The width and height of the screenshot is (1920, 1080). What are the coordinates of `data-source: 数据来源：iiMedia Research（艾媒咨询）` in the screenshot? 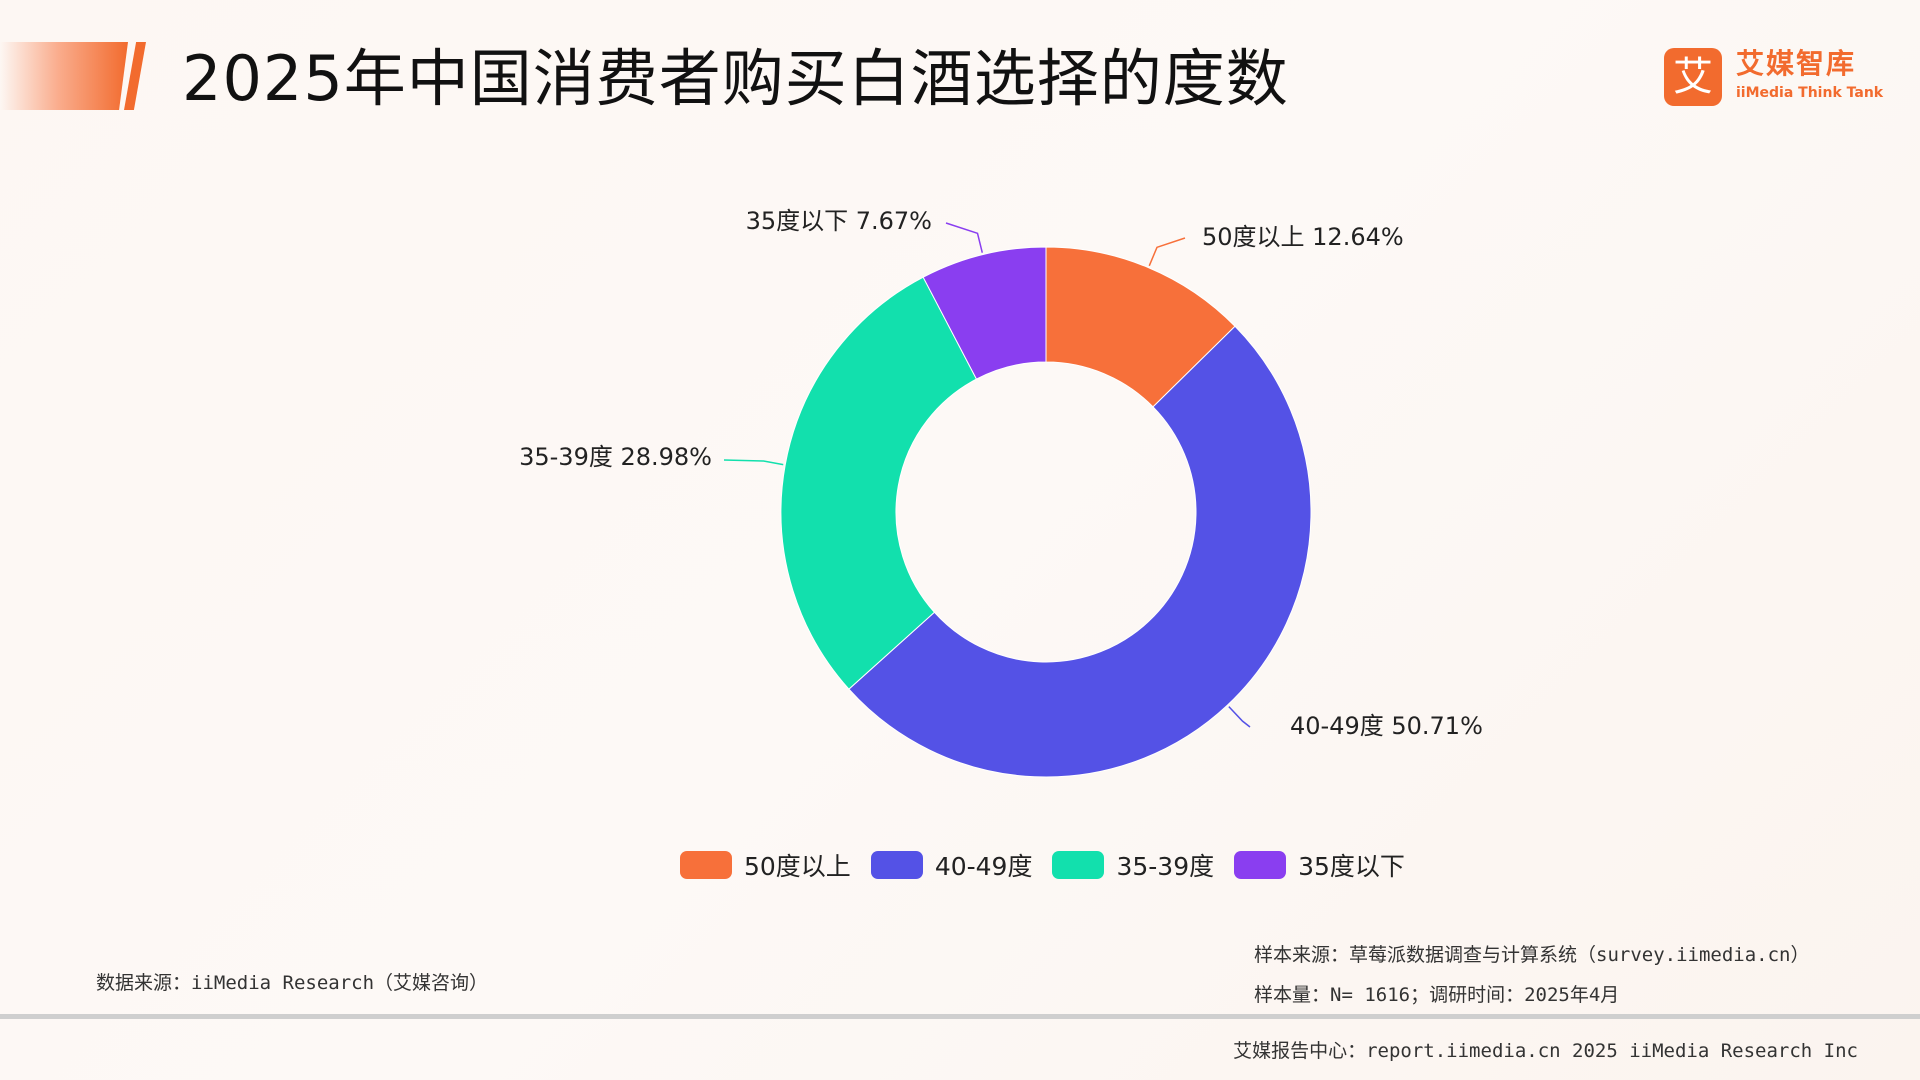 It's located at (292, 983).